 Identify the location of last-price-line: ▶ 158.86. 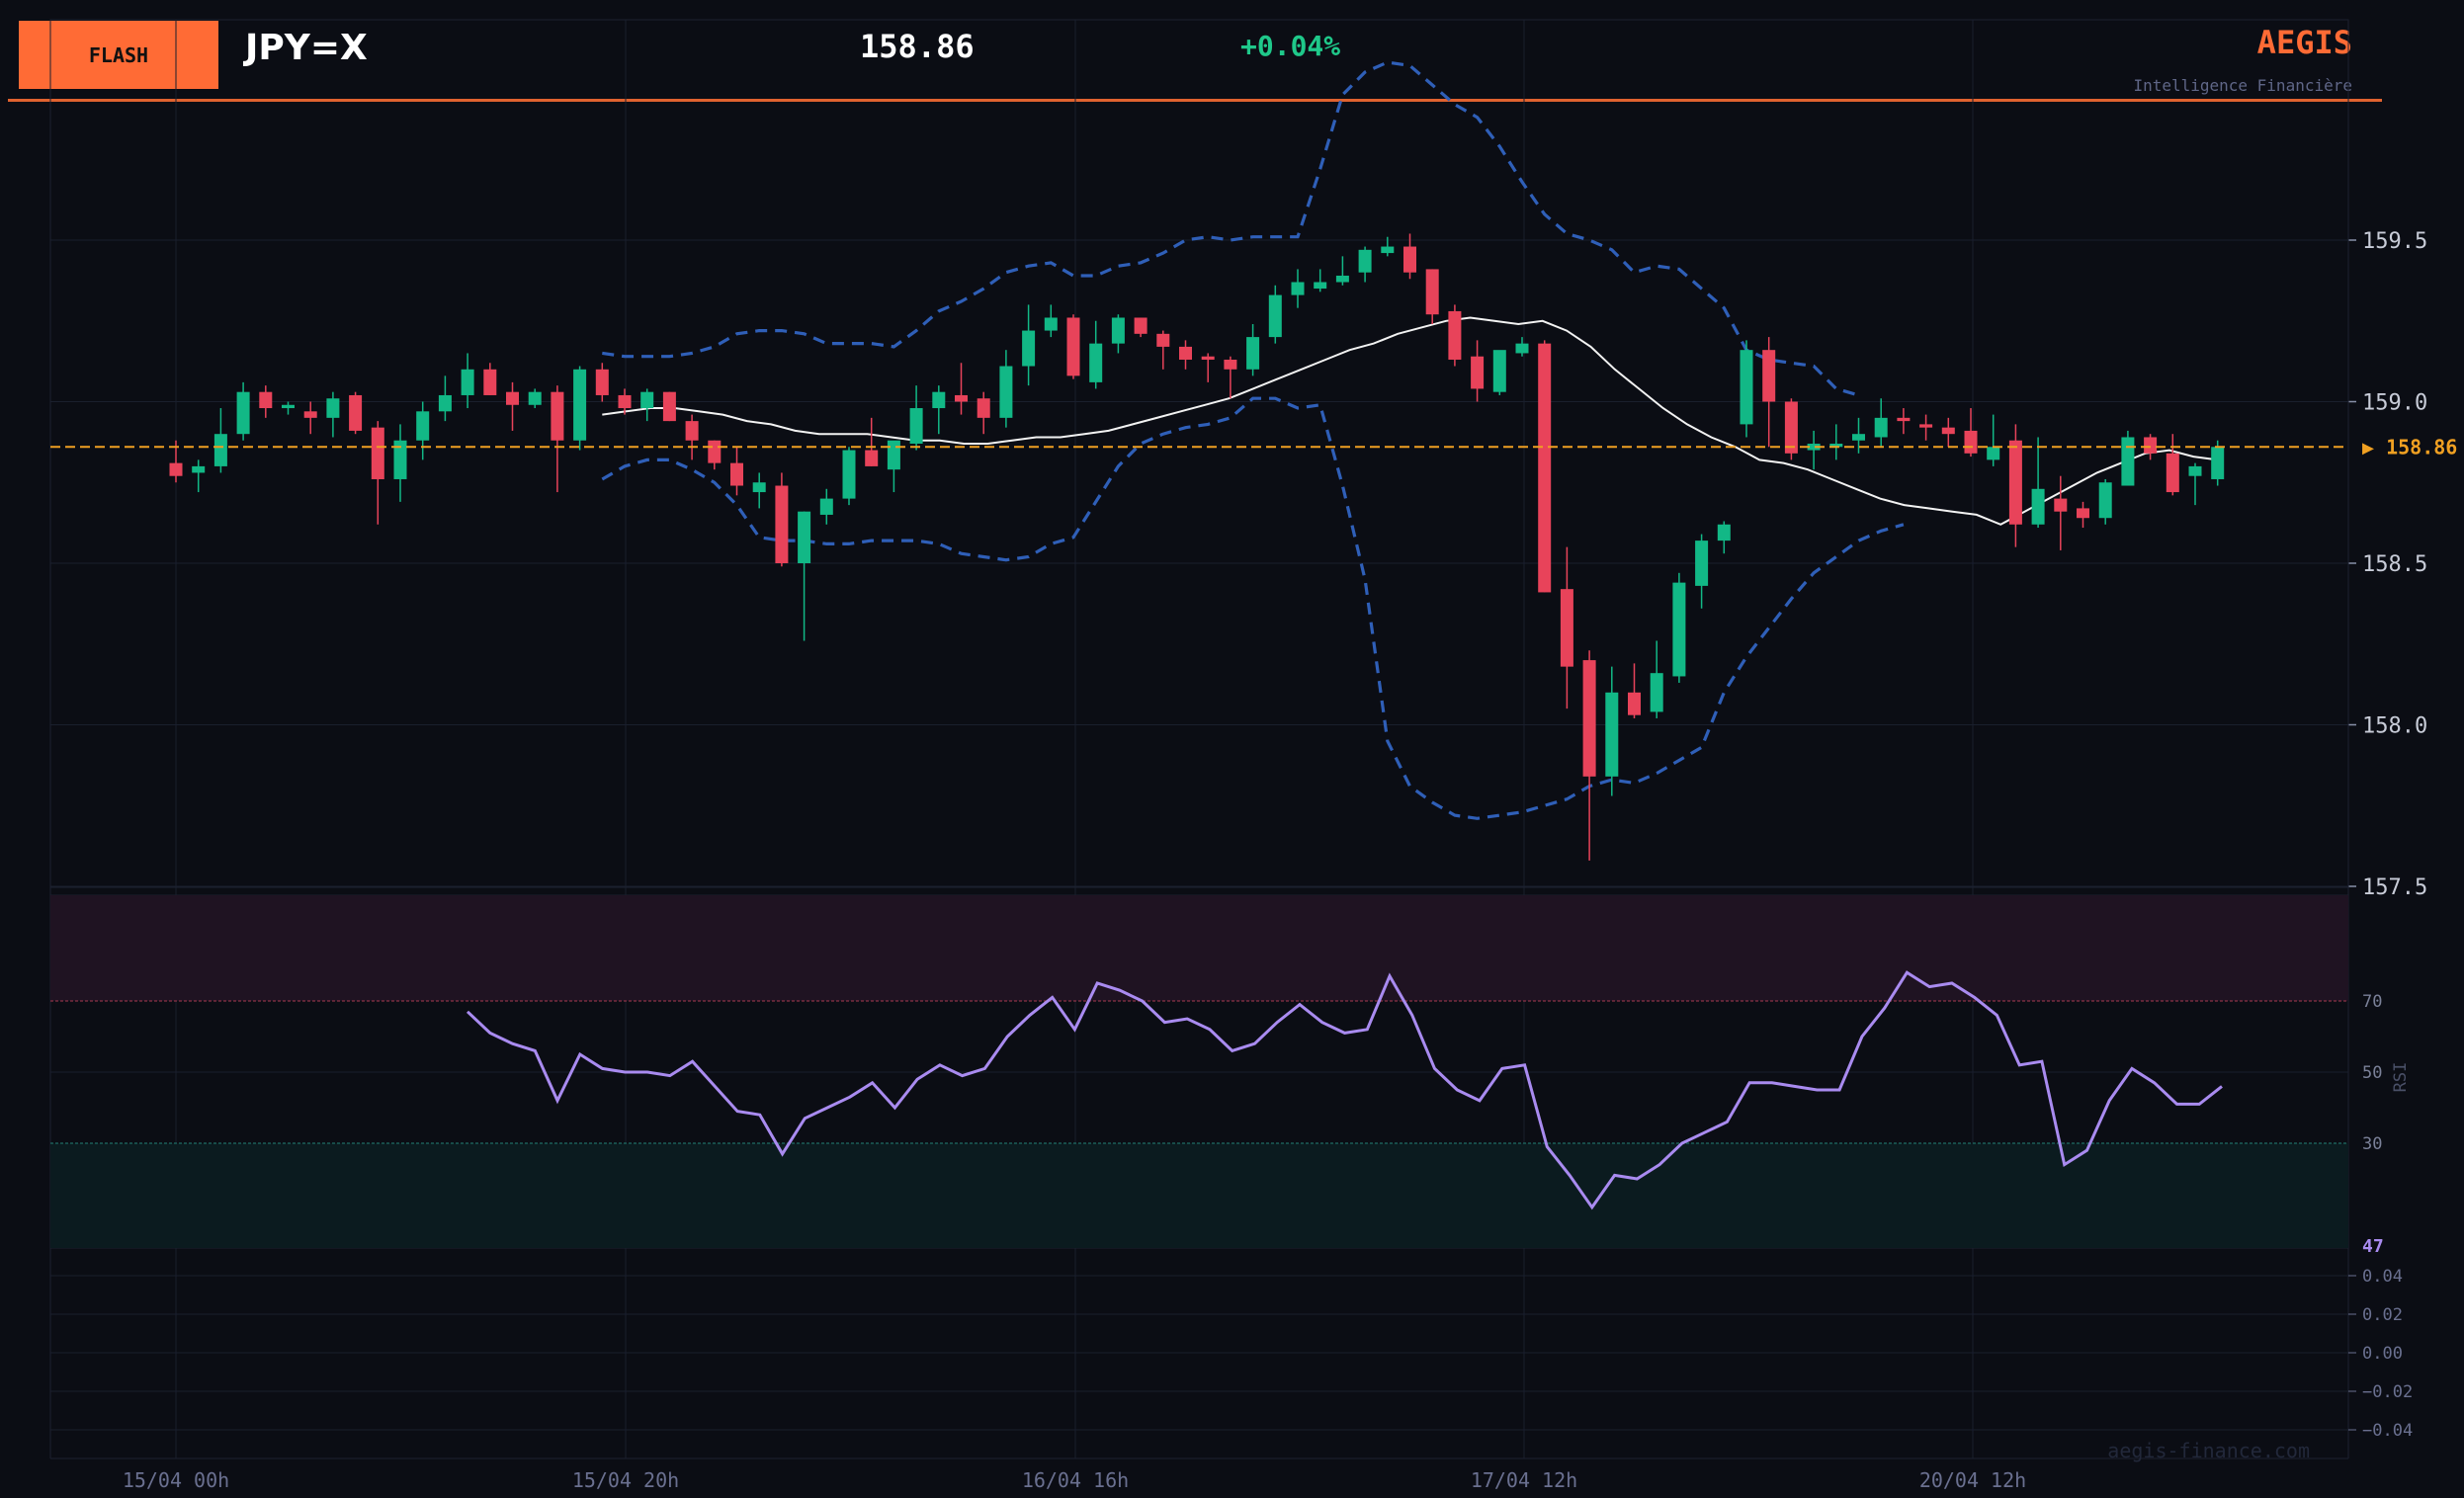
(1253, 446).